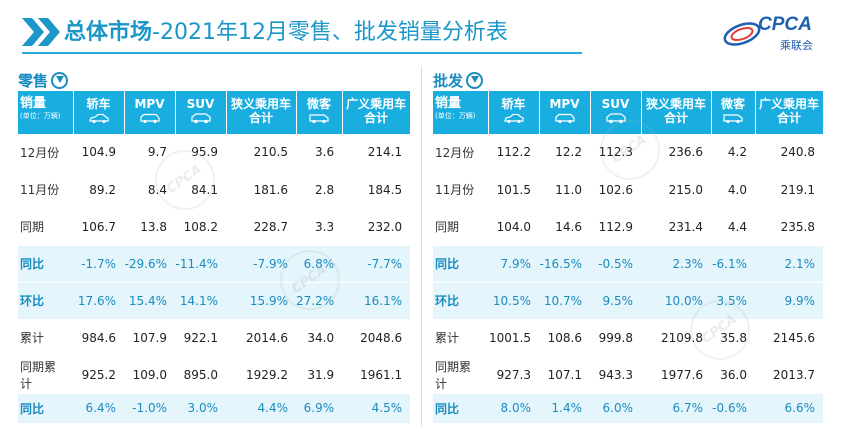 The width and height of the screenshot is (853, 426). Describe the element at coordinates (676, 301) in the screenshot. I see `table-cell: 10.0%` at that location.